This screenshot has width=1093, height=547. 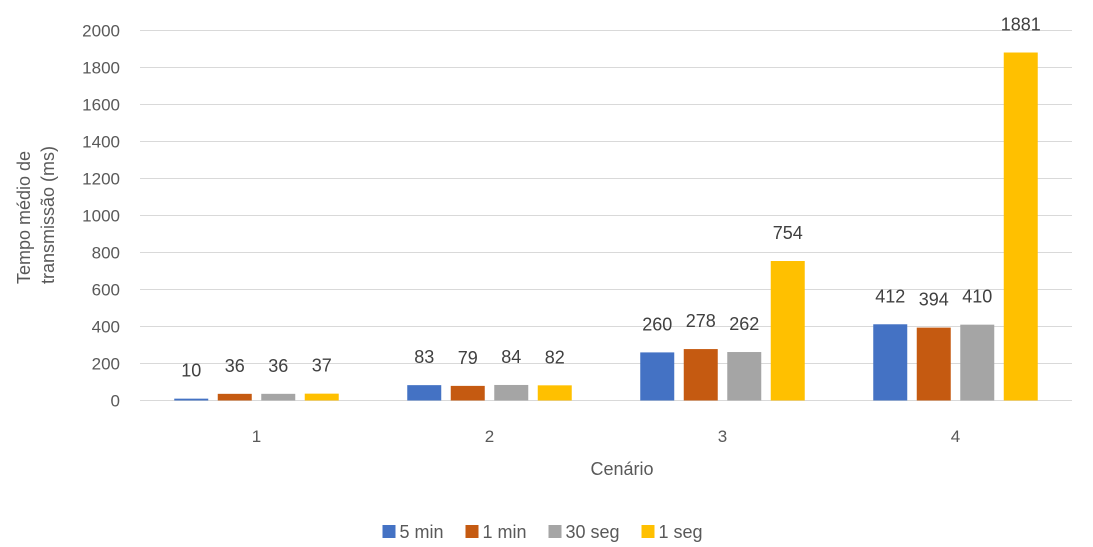 What do you see at coordinates (191, 371) in the screenshot?
I see `data-label: 10` at bounding box center [191, 371].